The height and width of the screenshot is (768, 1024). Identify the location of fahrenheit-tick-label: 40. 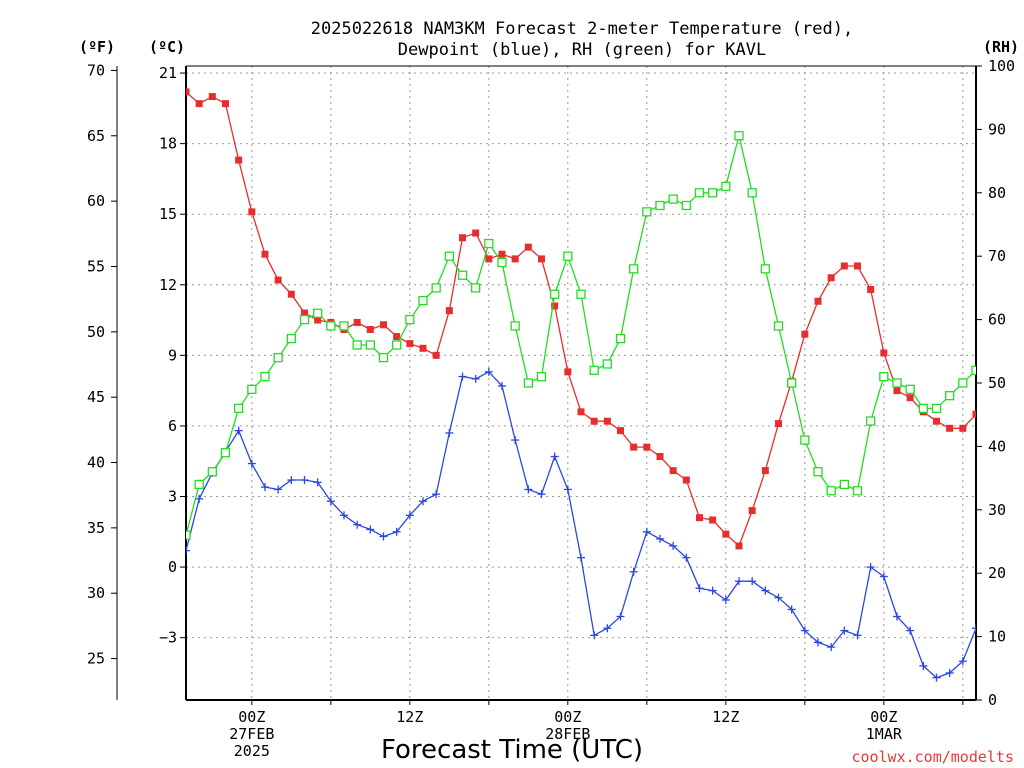
(96, 463).